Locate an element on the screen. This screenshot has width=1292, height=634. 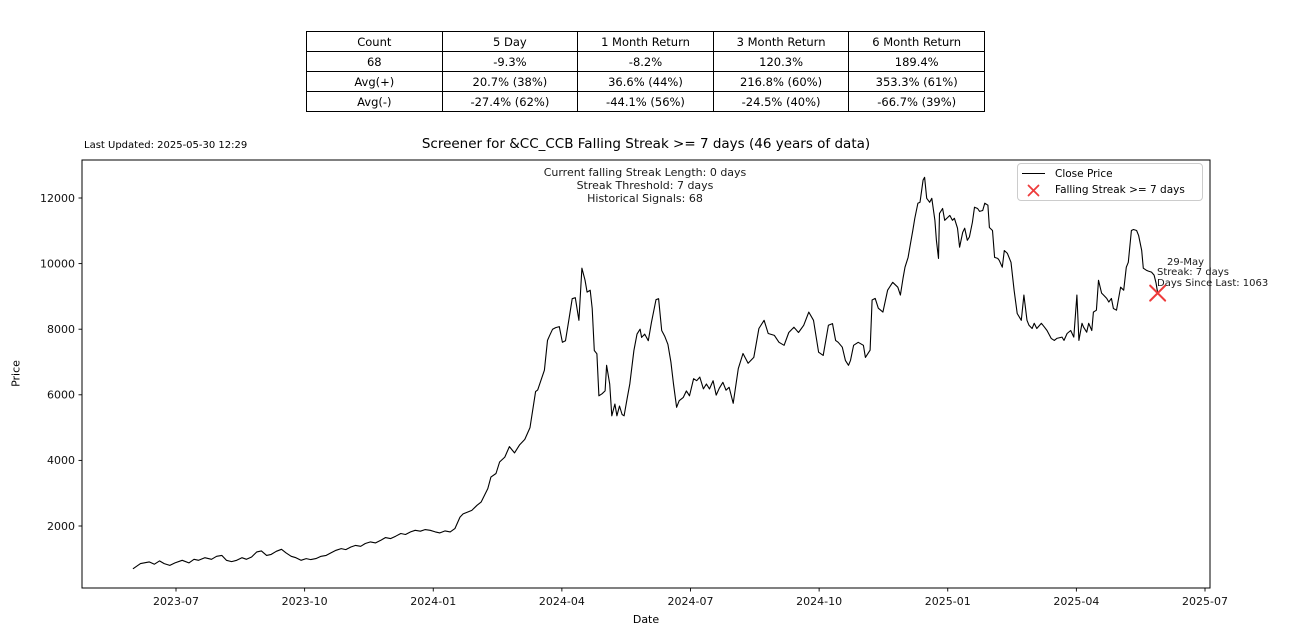
table-cell: Avg(-) is located at coordinates (374, 101).